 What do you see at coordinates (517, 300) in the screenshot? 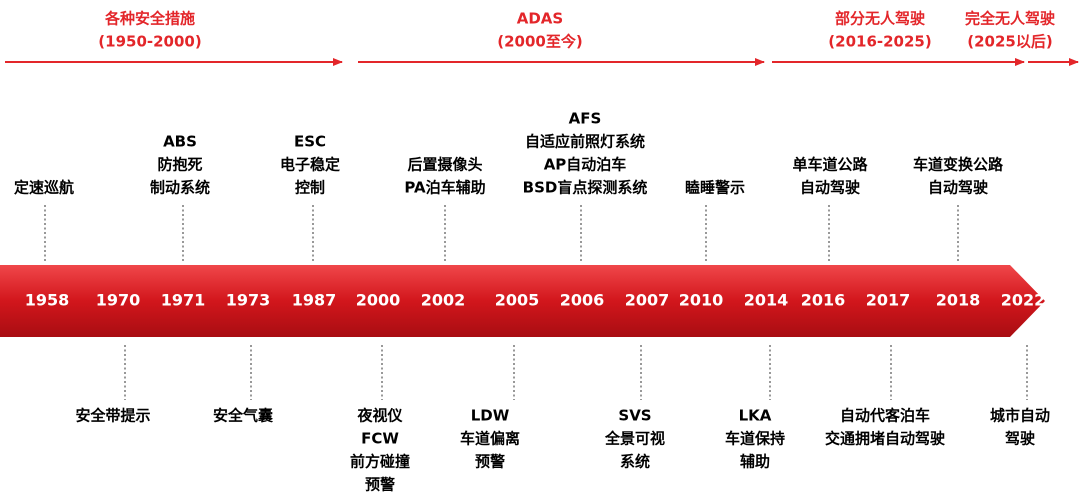
I see `year-label: 2005` at bounding box center [517, 300].